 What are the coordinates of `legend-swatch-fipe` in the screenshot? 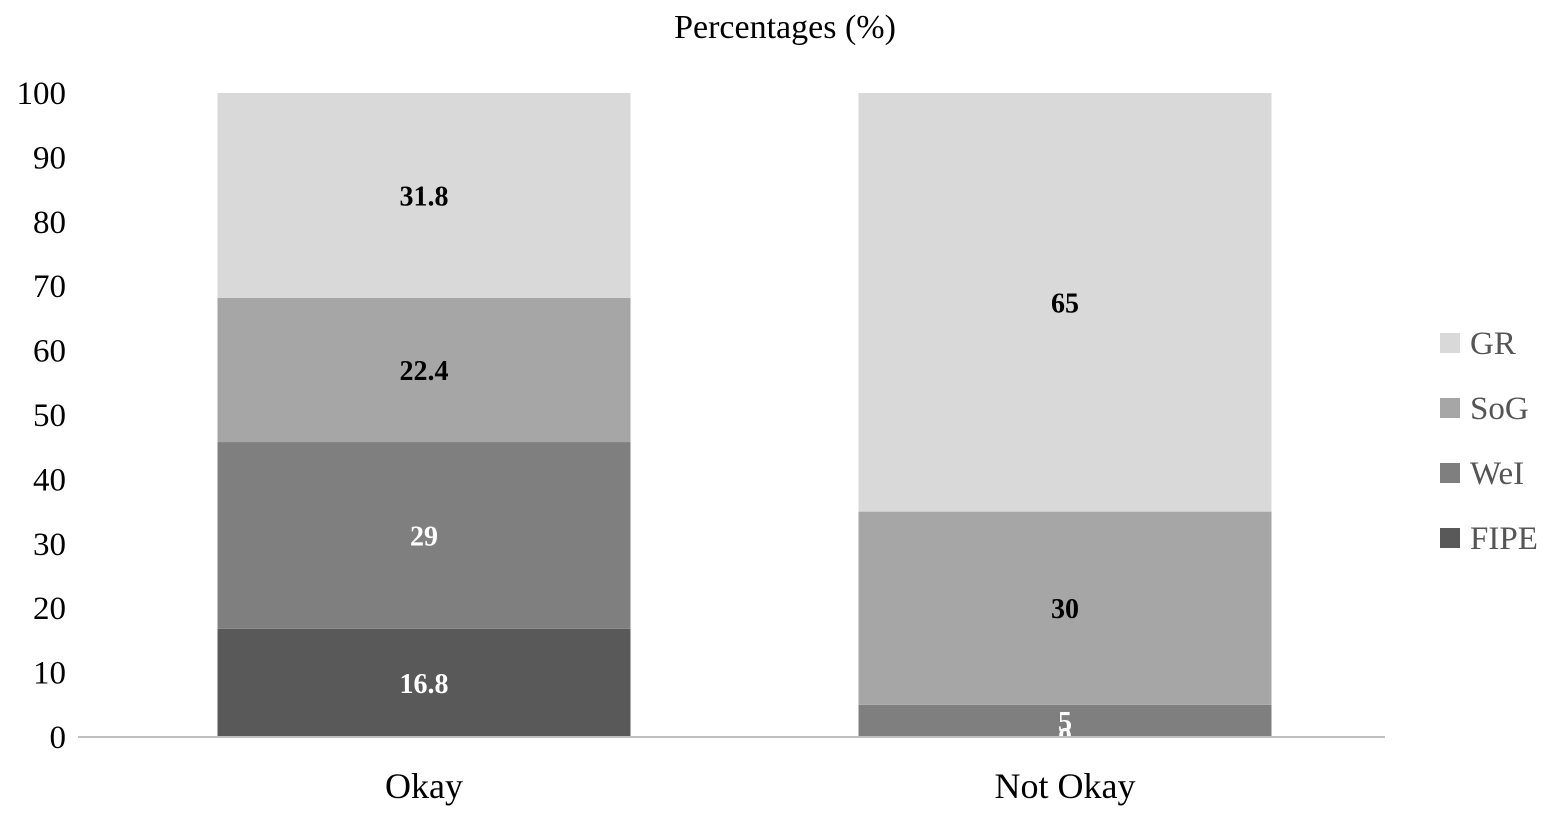 It's located at (1450, 538).